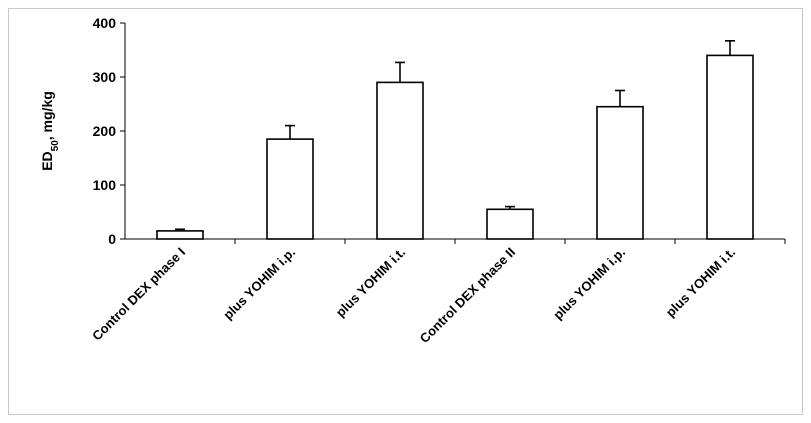  What do you see at coordinates (370, 282) in the screenshot?
I see `x-category-label-2: plus YOHIM i.t.` at bounding box center [370, 282].